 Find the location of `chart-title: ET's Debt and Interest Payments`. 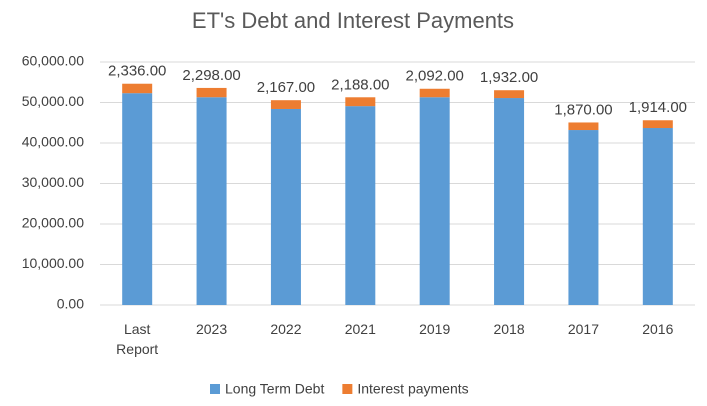

chart-title: ET's Debt and Interest Payments is located at coordinates (353, 20).